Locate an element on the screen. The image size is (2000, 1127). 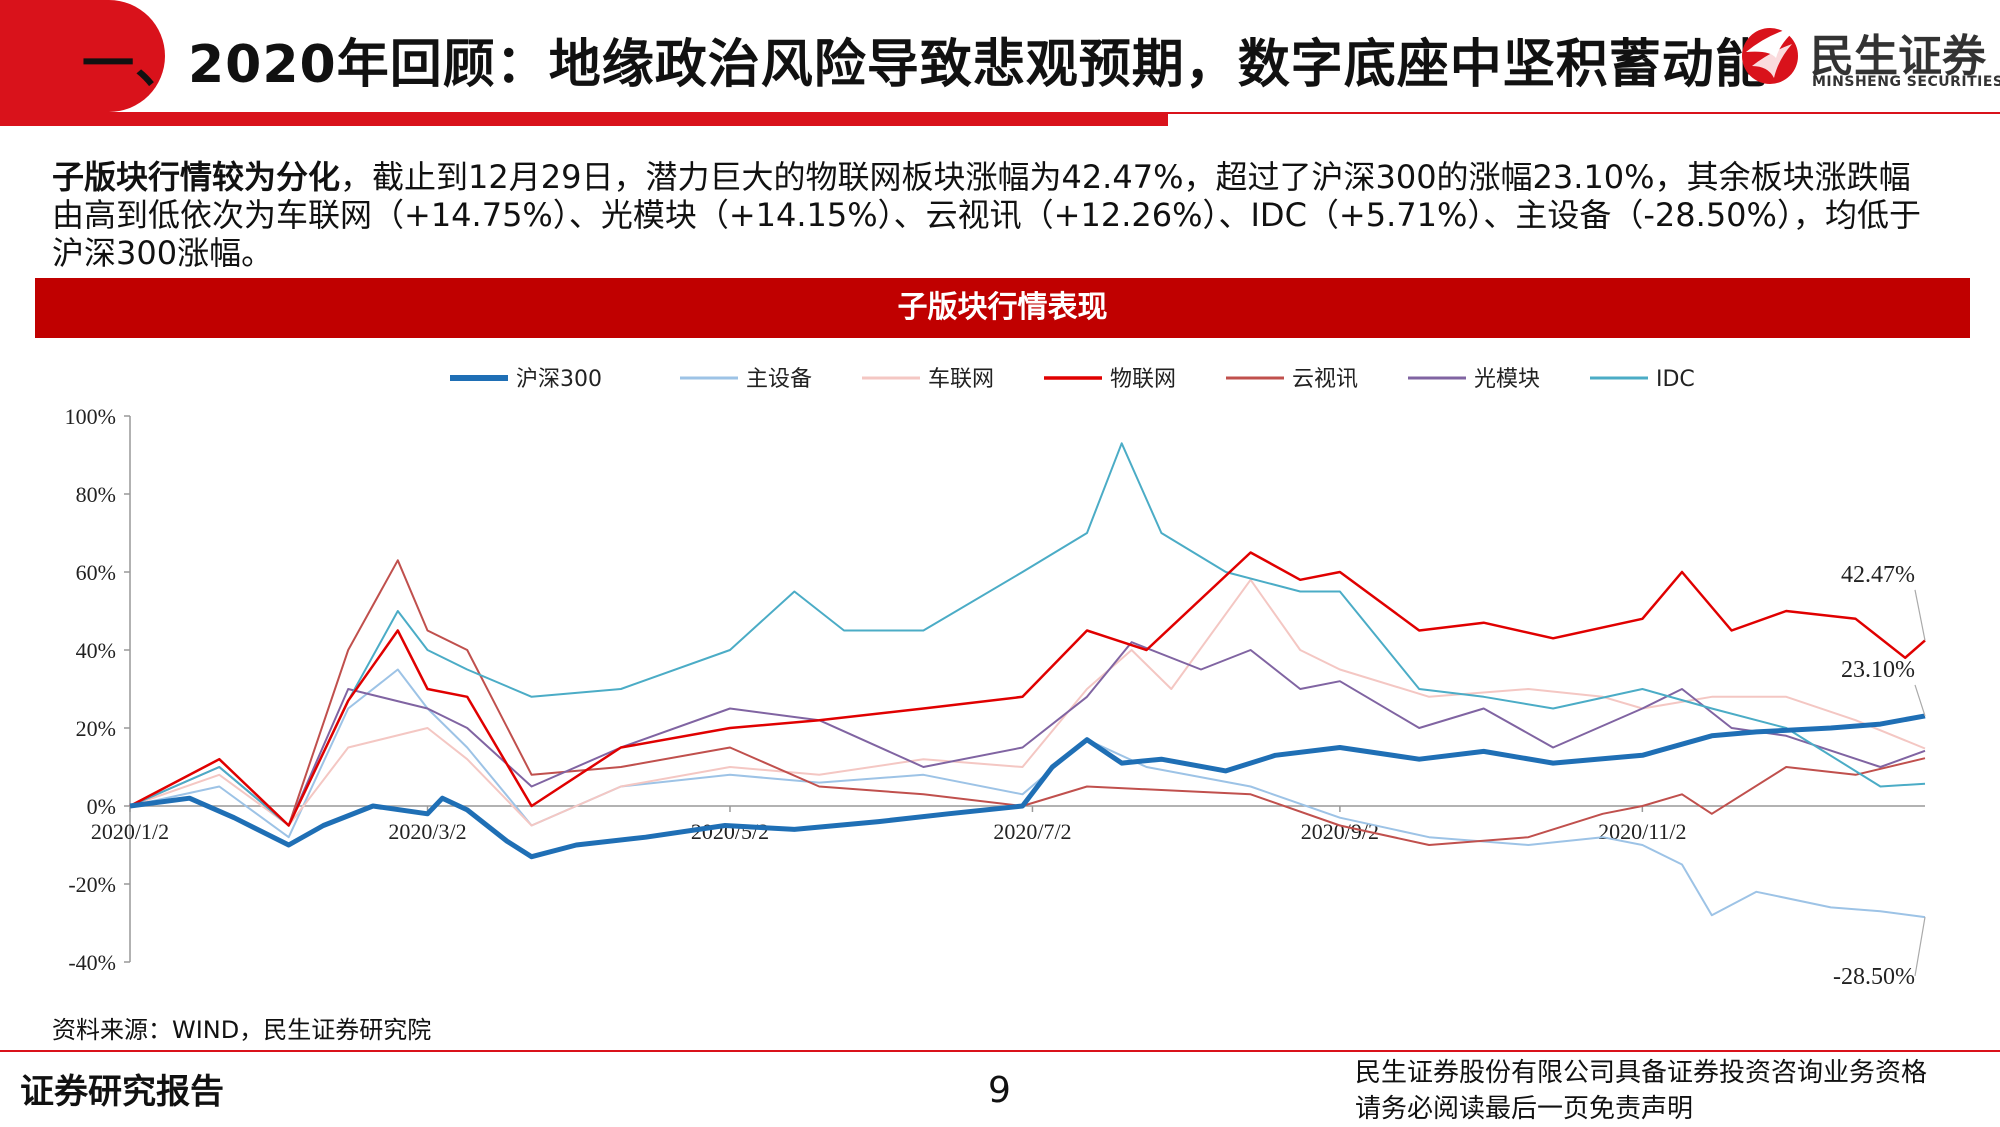
page-number: 9 is located at coordinates (999, 1090).